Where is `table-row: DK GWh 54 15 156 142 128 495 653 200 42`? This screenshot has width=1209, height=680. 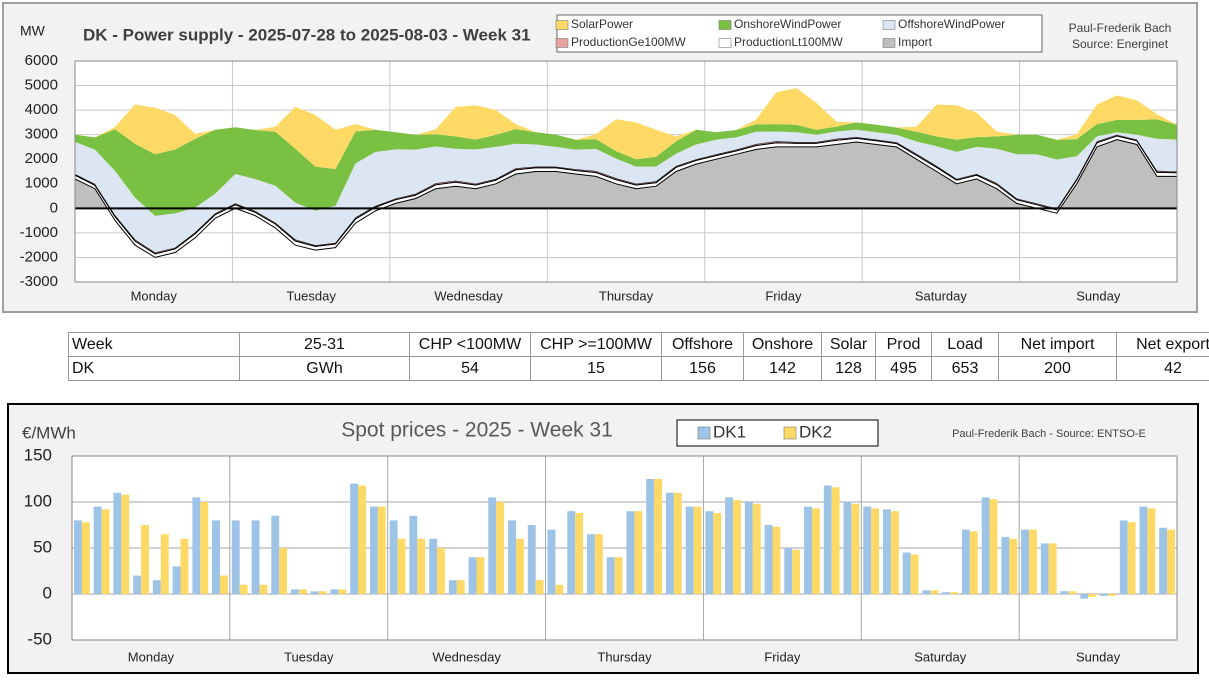 table-row: DK GWh 54 15 156 142 128 495 653 200 42 is located at coordinates (638, 368).